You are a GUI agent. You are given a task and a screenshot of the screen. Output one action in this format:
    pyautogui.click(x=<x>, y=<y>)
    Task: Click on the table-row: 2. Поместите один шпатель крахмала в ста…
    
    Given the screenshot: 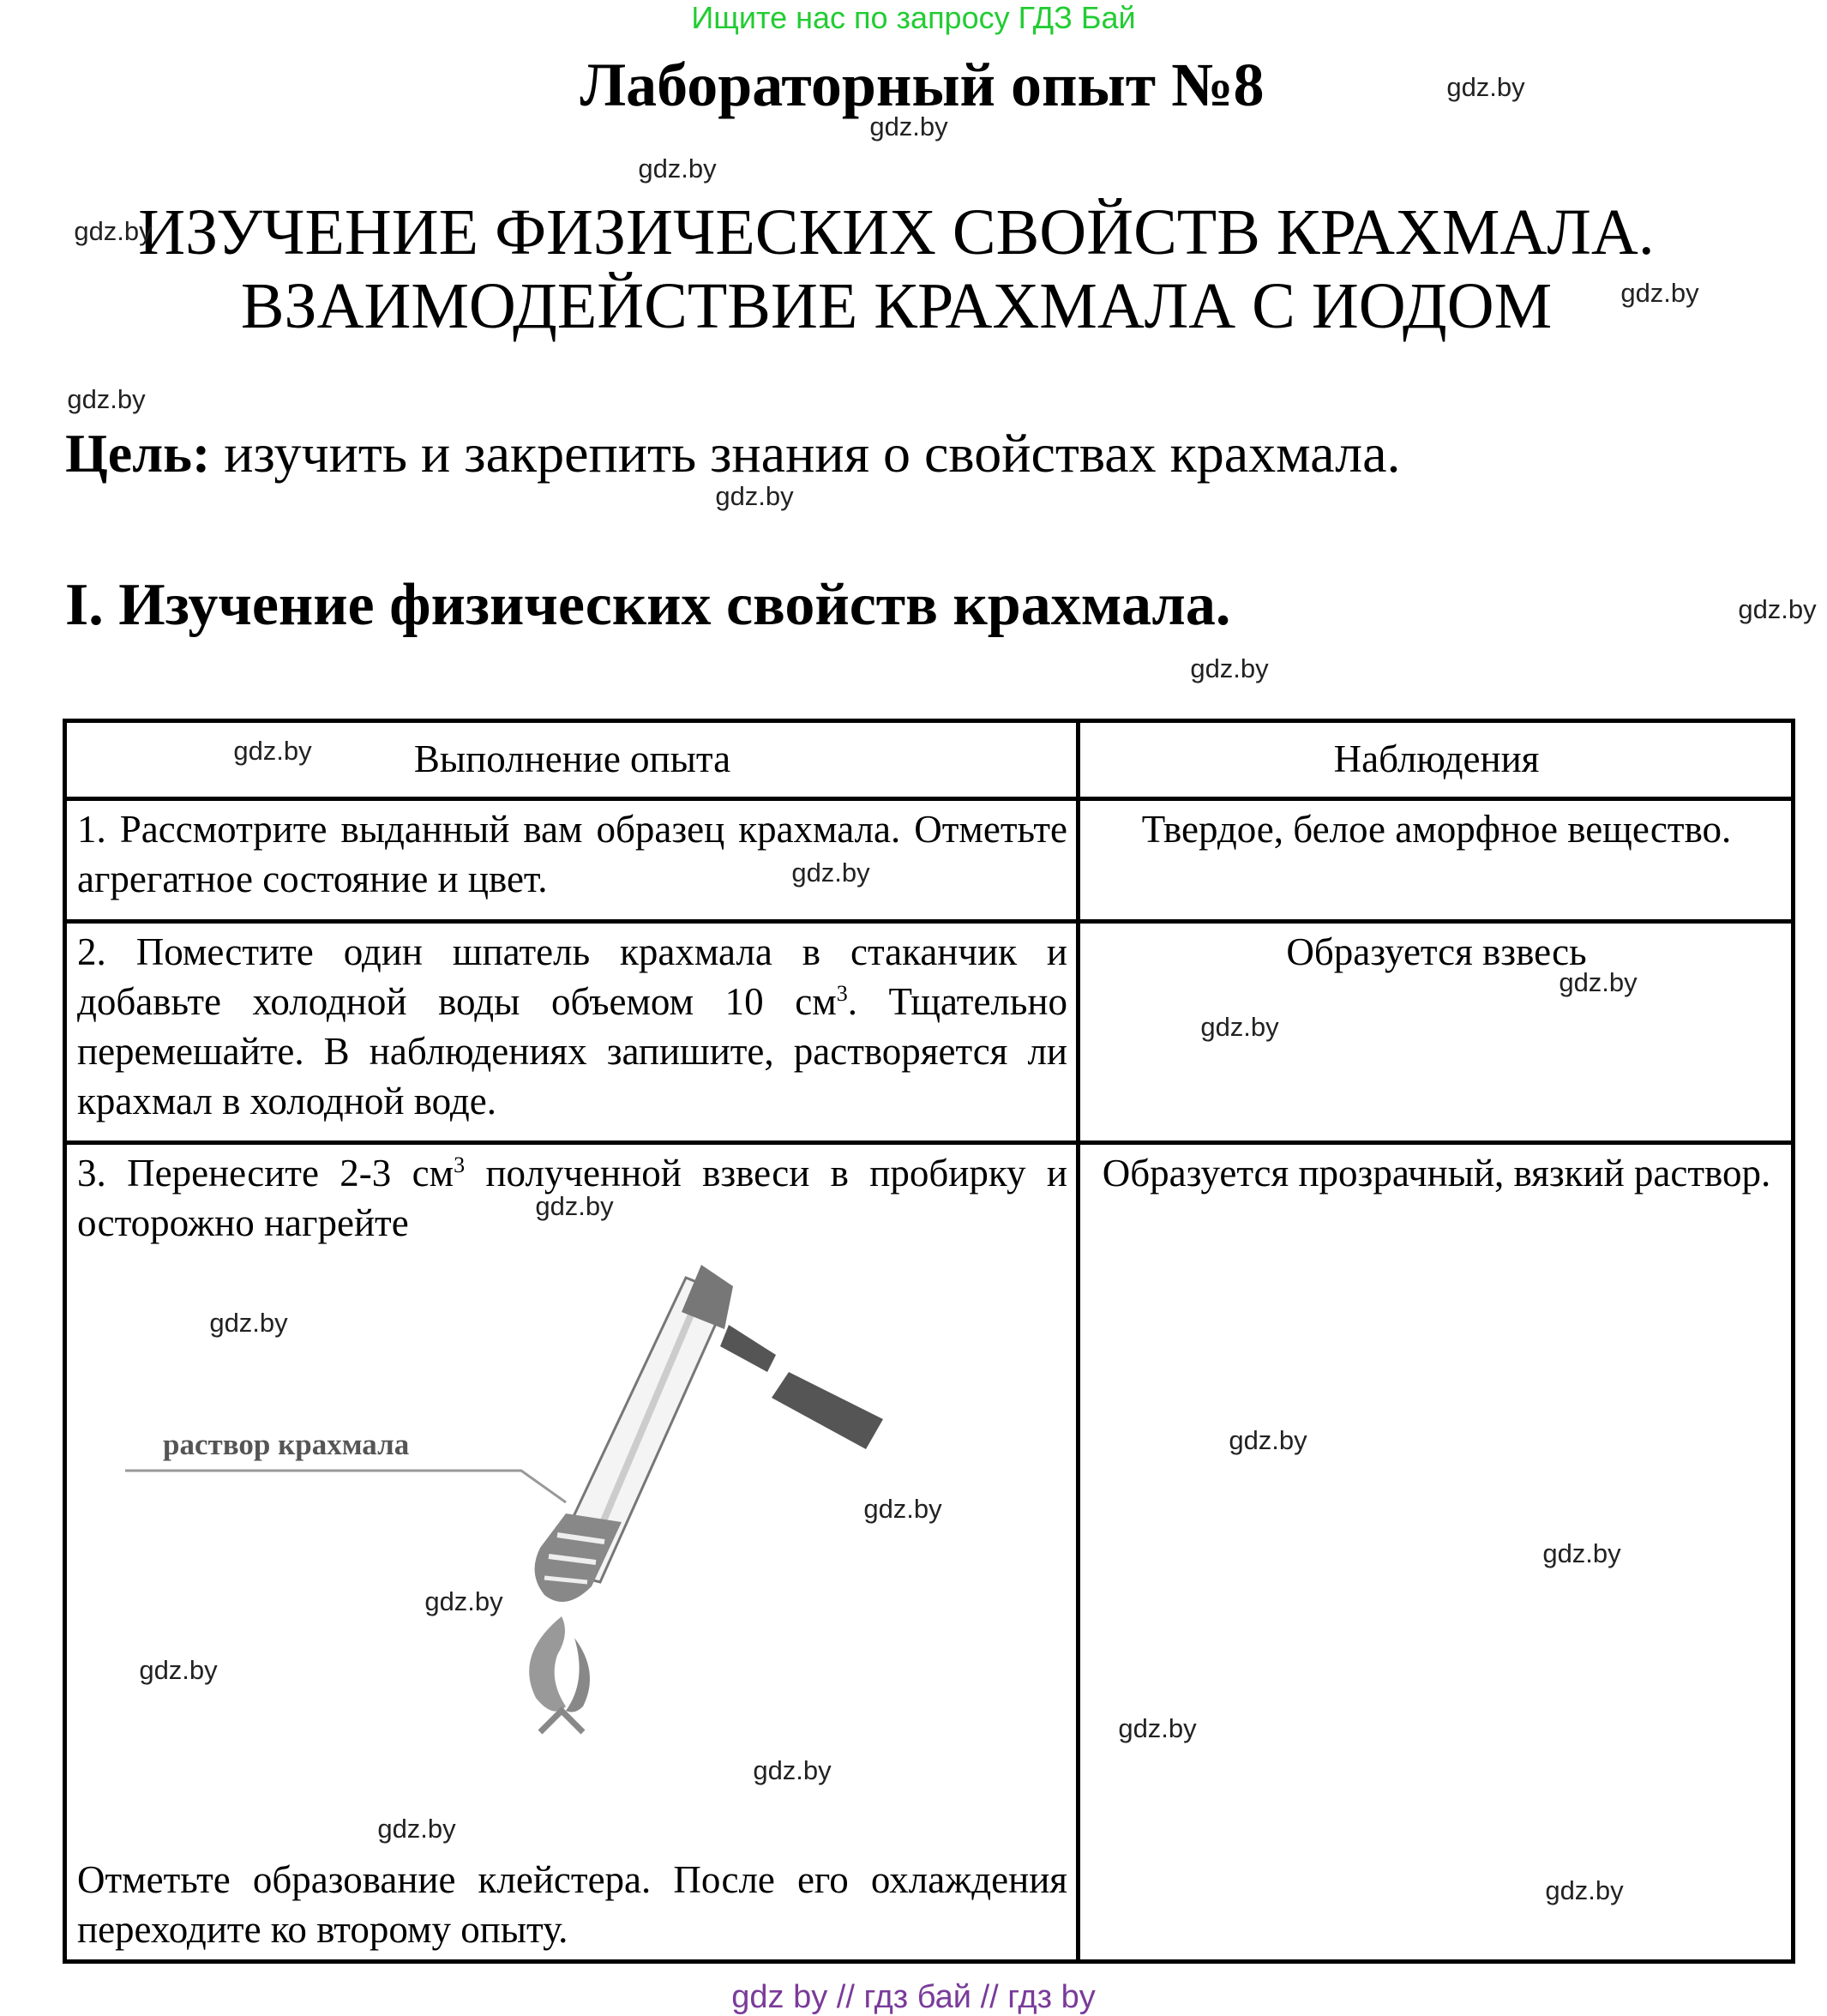 What is the action you would take?
    pyautogui.click(x=929, y=1032)
    